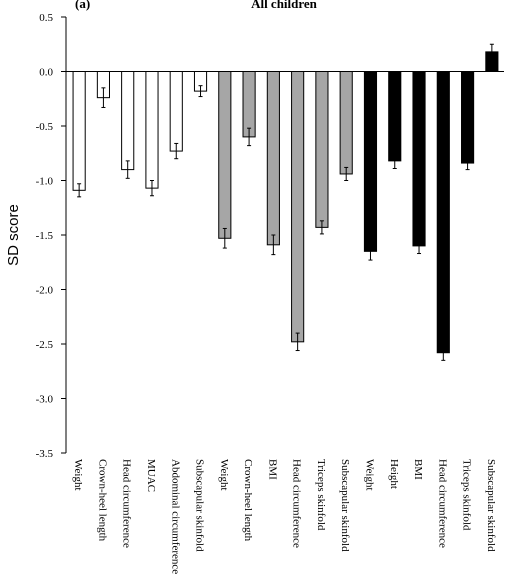  What do you see at coordinates (46, 73) in the screenshot?
I see `y-tick-label: 0.0` at bounding box center [46, 73].